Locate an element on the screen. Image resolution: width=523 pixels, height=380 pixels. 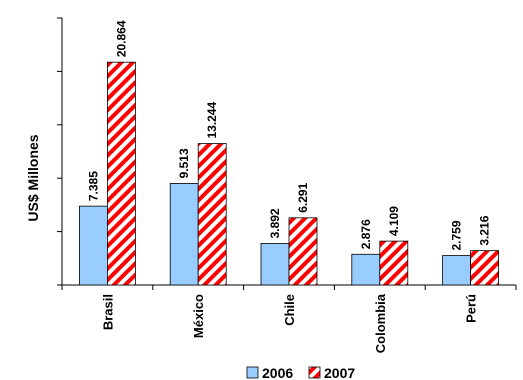
value-label: 2.876 is located at coordinates (366, 234).